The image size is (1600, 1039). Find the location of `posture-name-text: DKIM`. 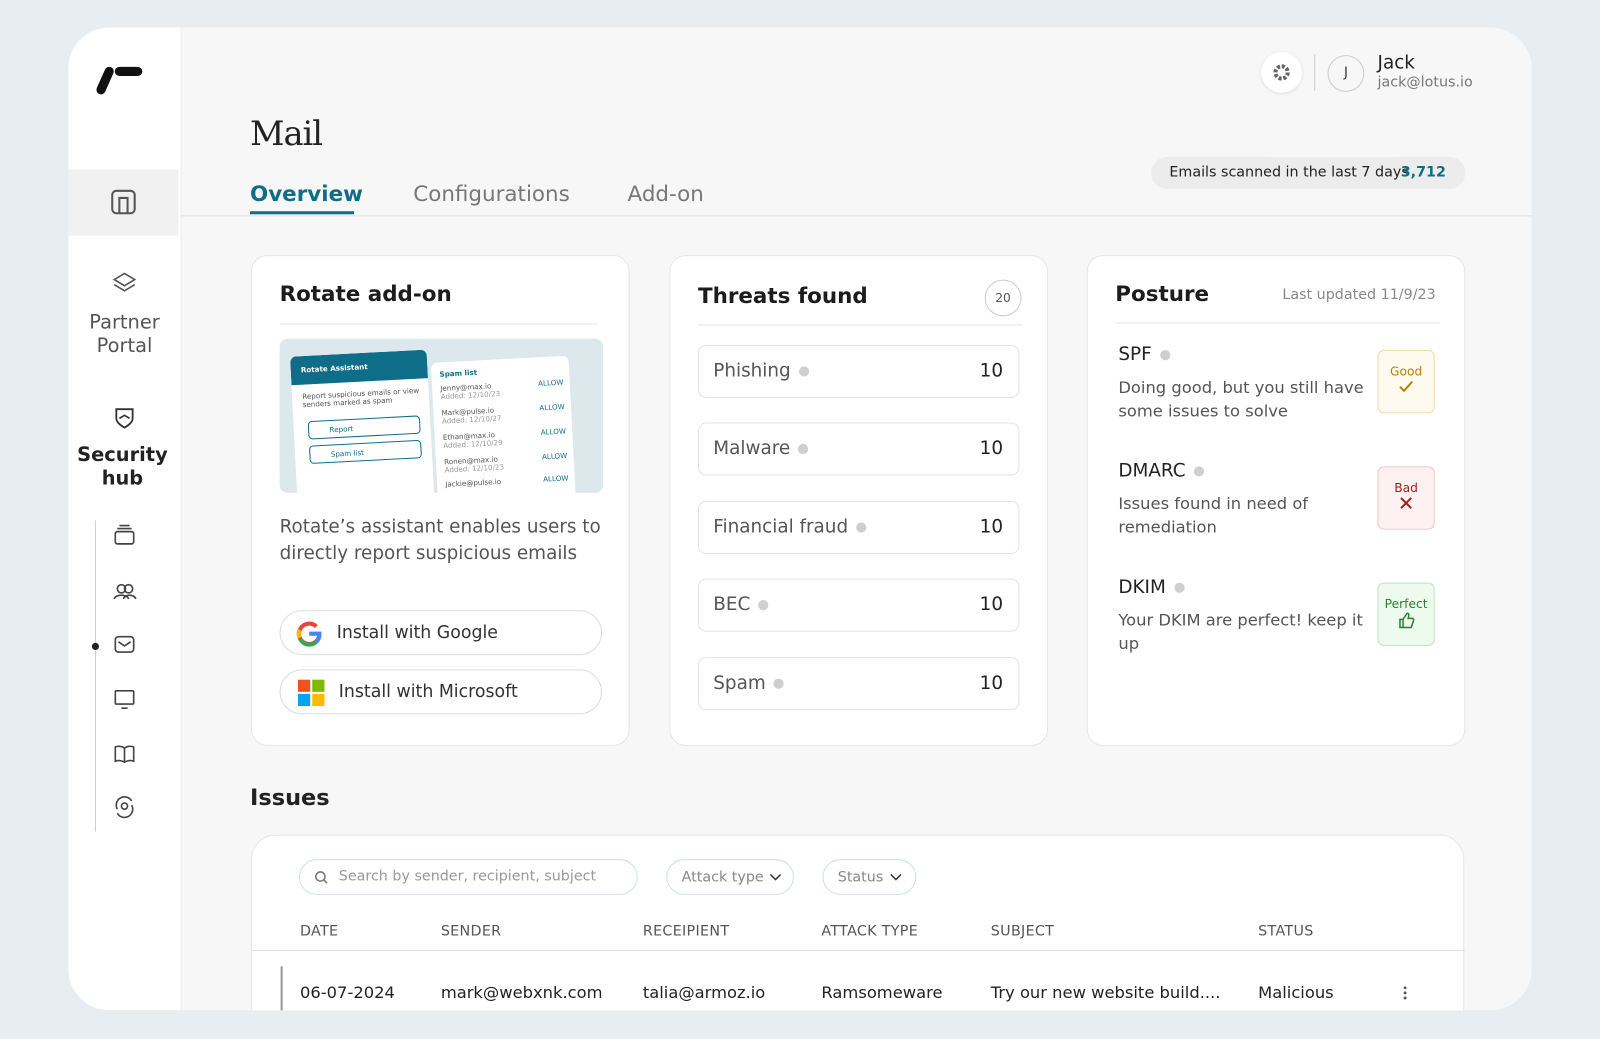

posture-name-text: DKIM is located at coordinates (1142, 587).